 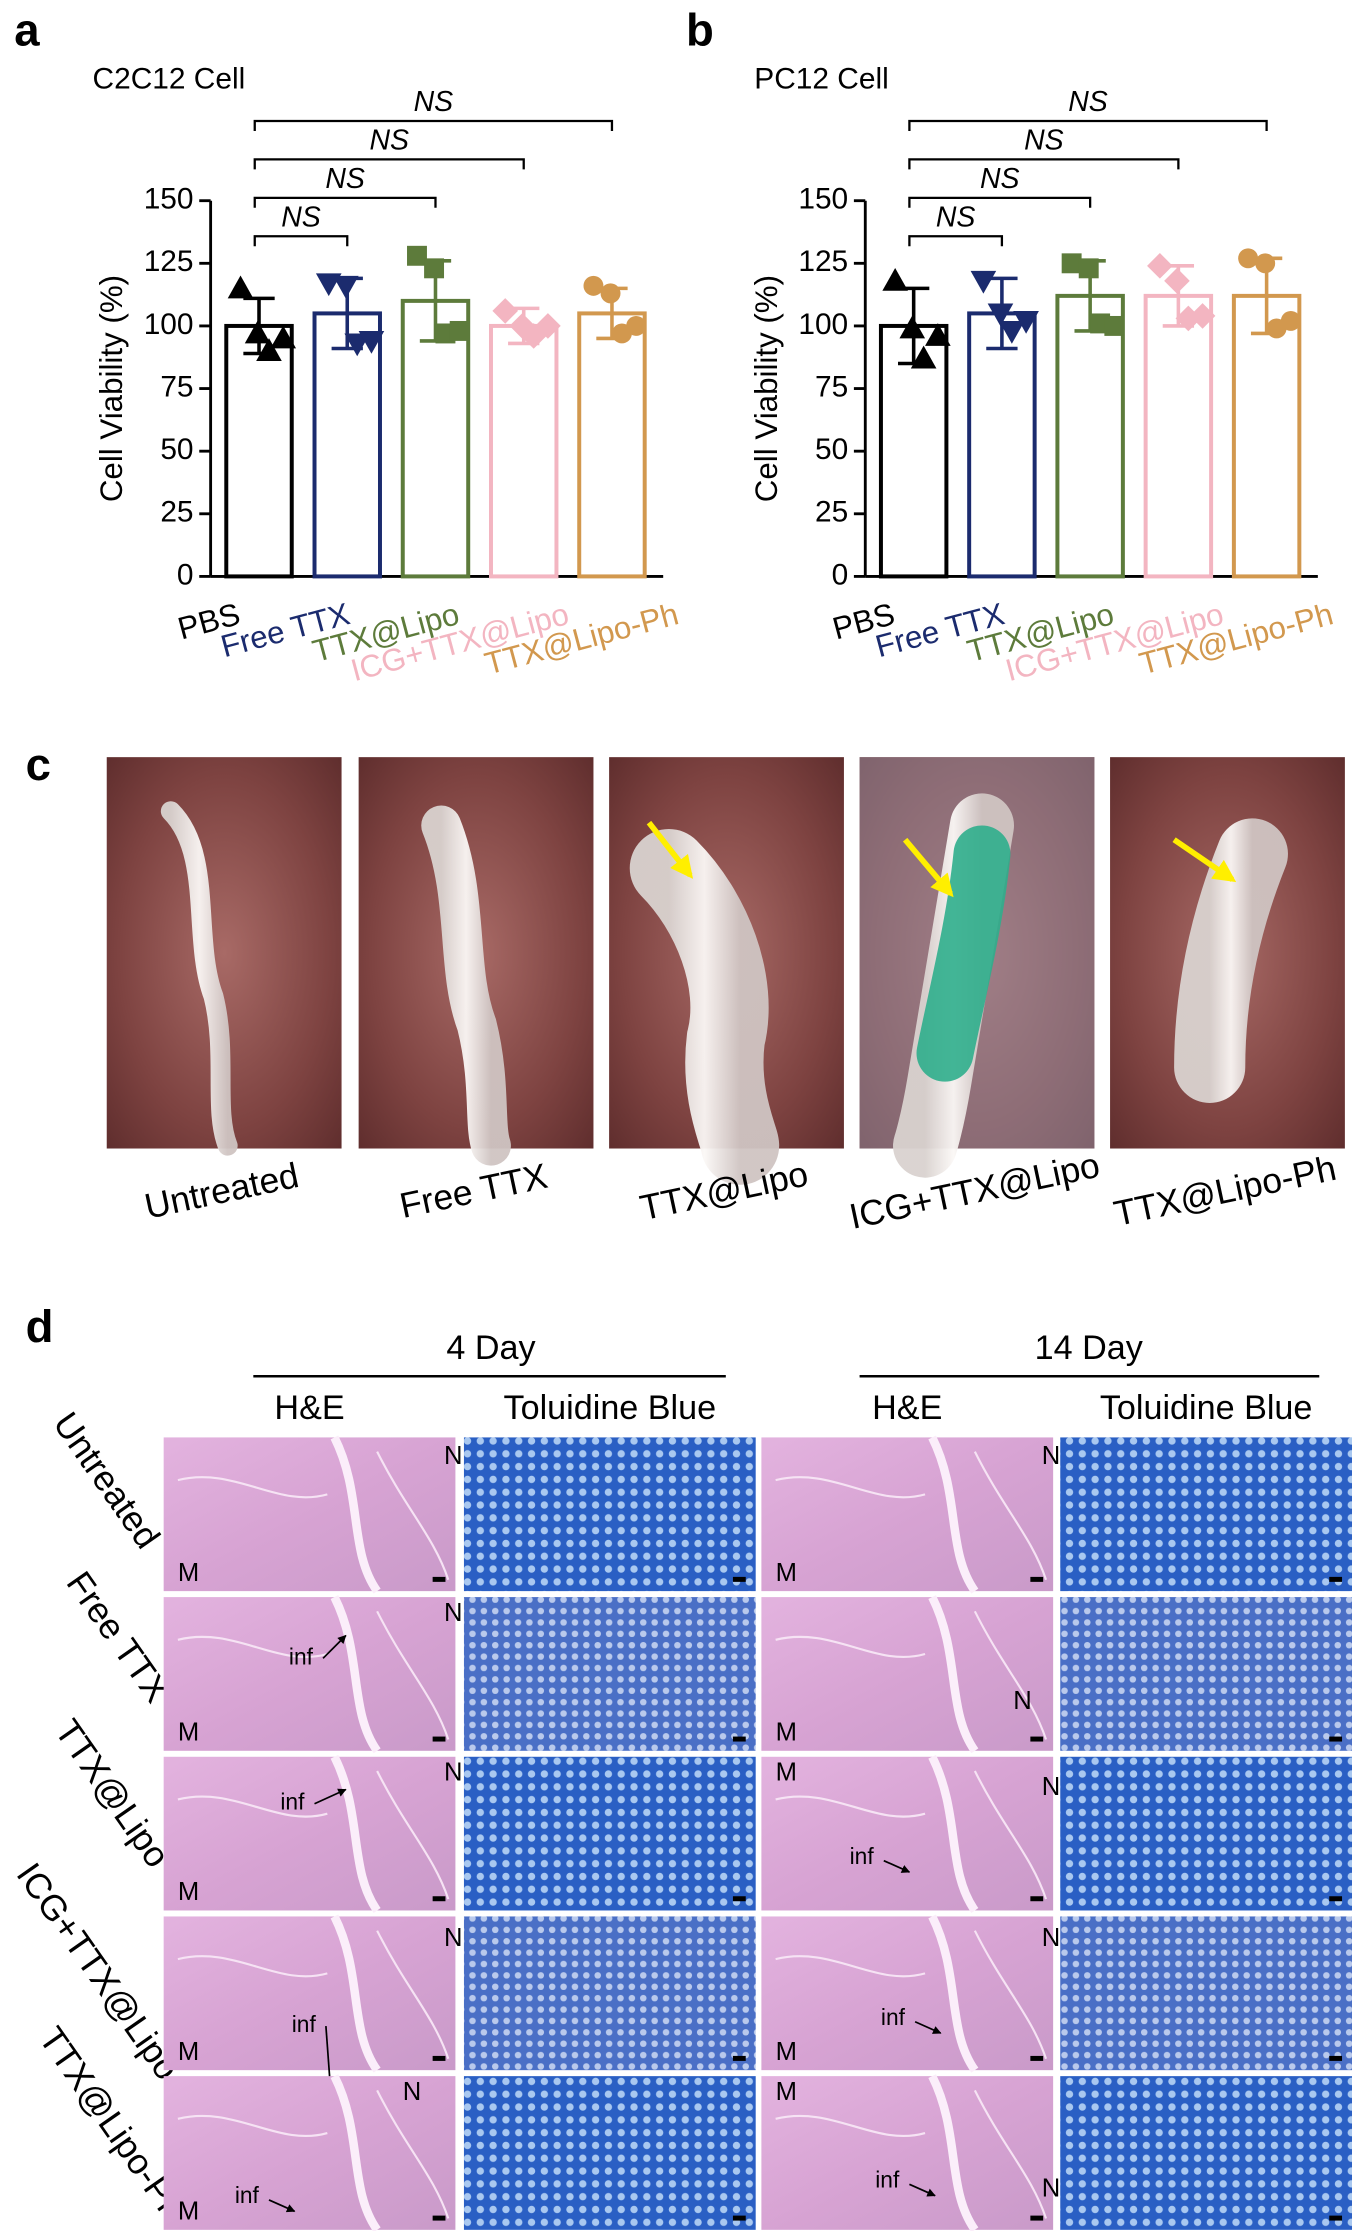 I want to click on y-tick-label: 100, so click(x=823, y=324).